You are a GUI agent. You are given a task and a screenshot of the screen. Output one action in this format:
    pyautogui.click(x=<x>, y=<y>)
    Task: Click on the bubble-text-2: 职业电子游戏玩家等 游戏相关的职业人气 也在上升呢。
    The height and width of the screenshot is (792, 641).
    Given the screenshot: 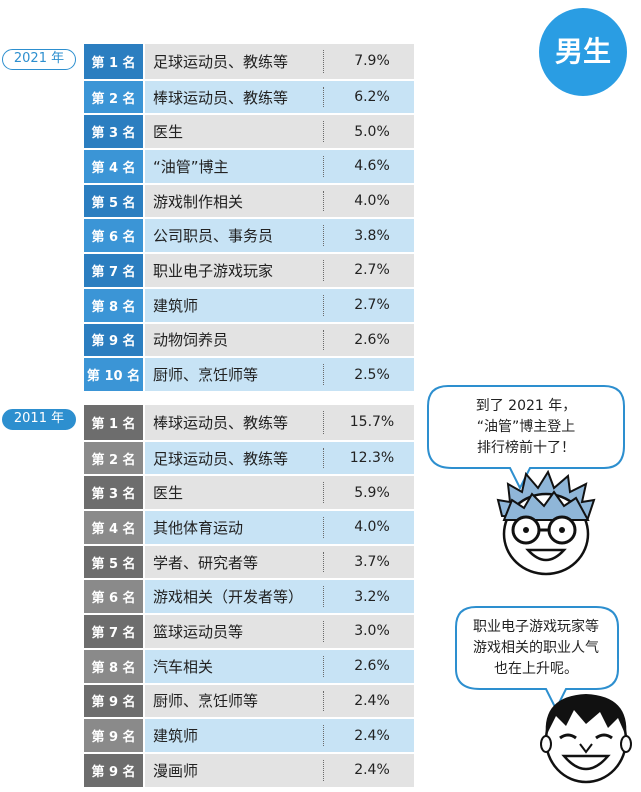 What is the action you would take?
    pyautogui.click(x=536, y=648)
    